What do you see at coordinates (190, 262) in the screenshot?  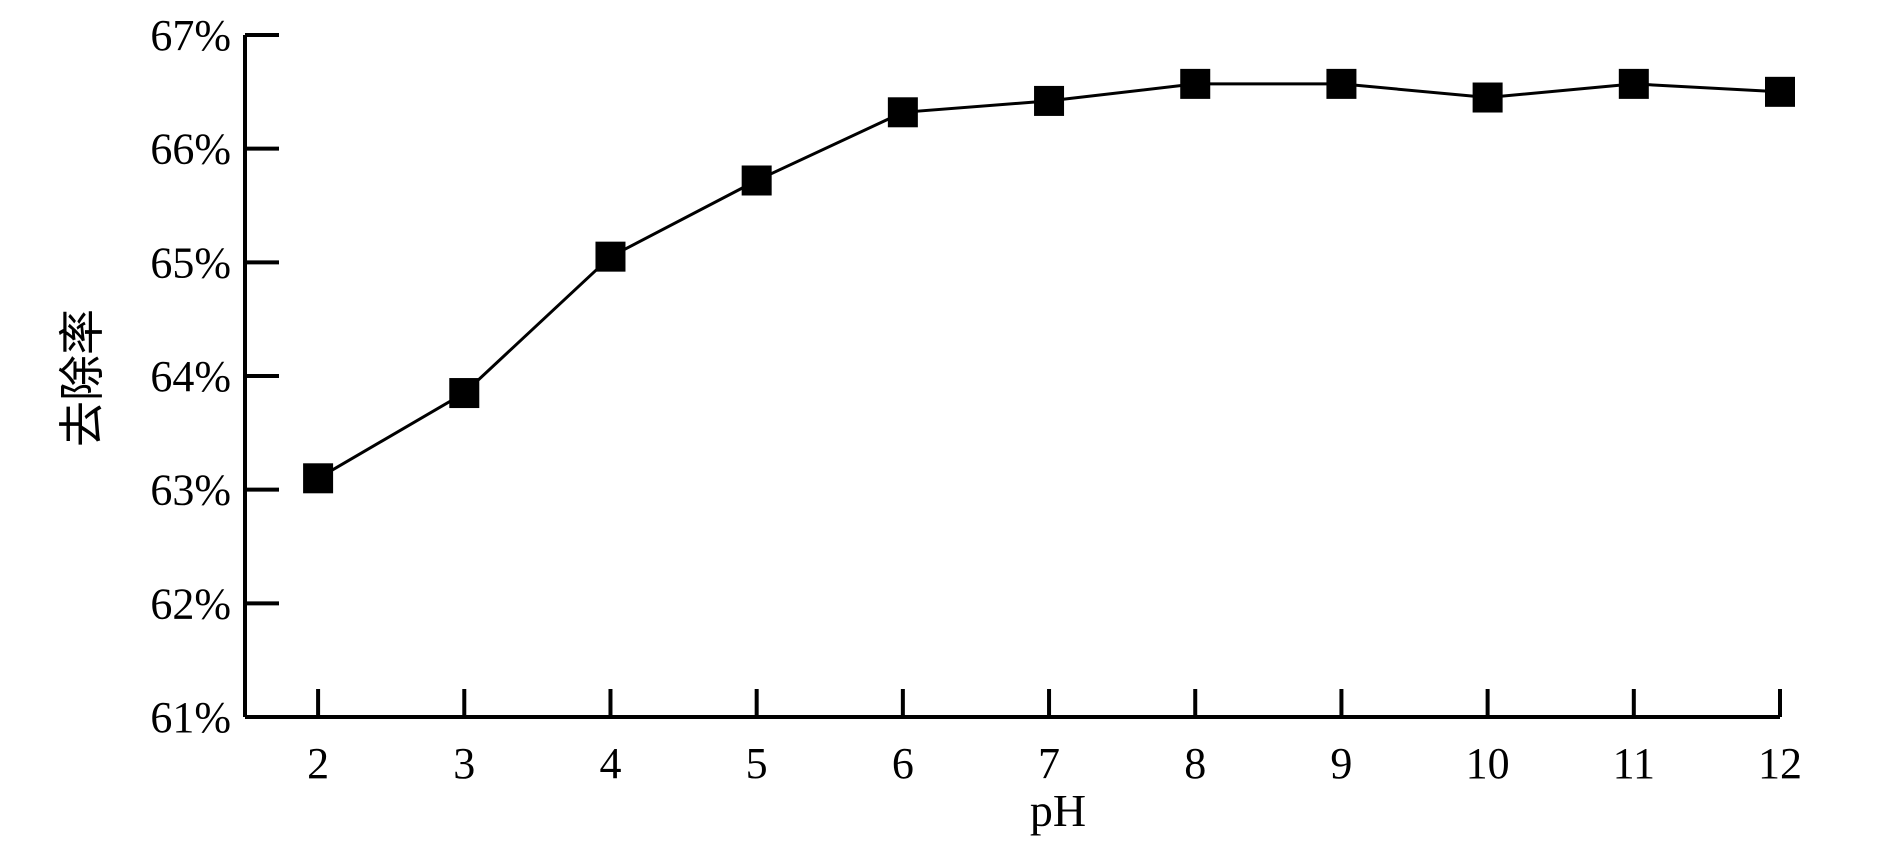 I see `y-tick-label: 65%` at bounding box center [190, 262].